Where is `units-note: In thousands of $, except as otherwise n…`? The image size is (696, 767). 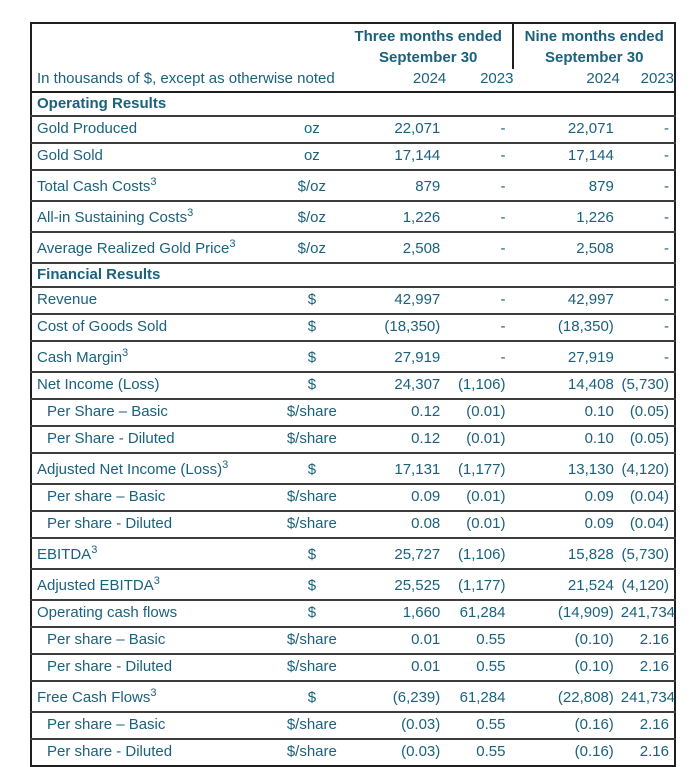
units-note: In thousands of $, except as otherwise n… is located at coordinates (187, 81).